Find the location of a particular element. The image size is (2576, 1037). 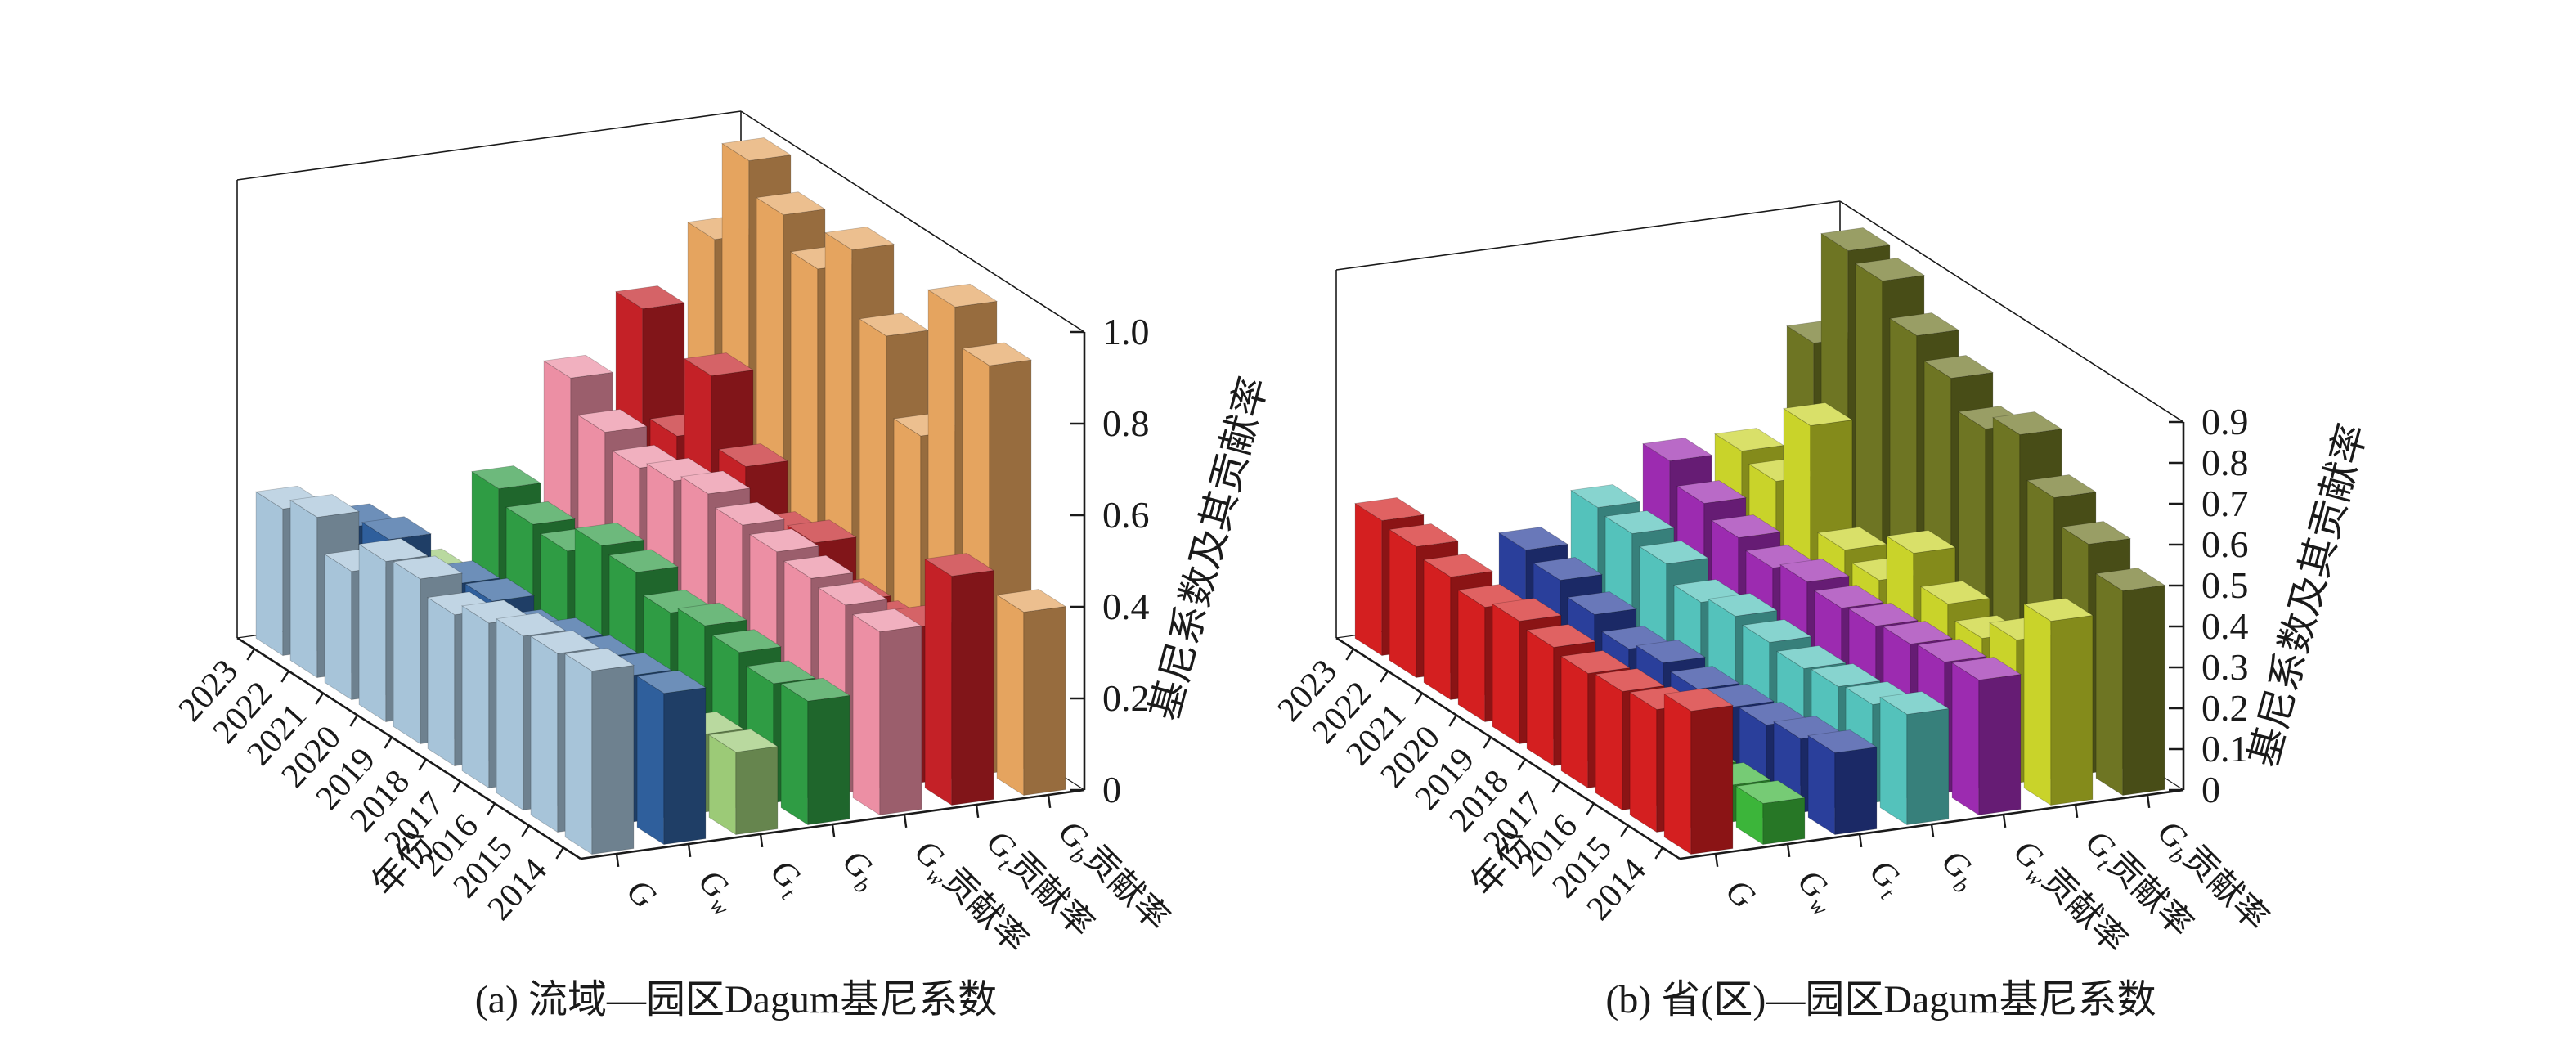

z-tick-label: 0 is located at coordinates (2211, 789).